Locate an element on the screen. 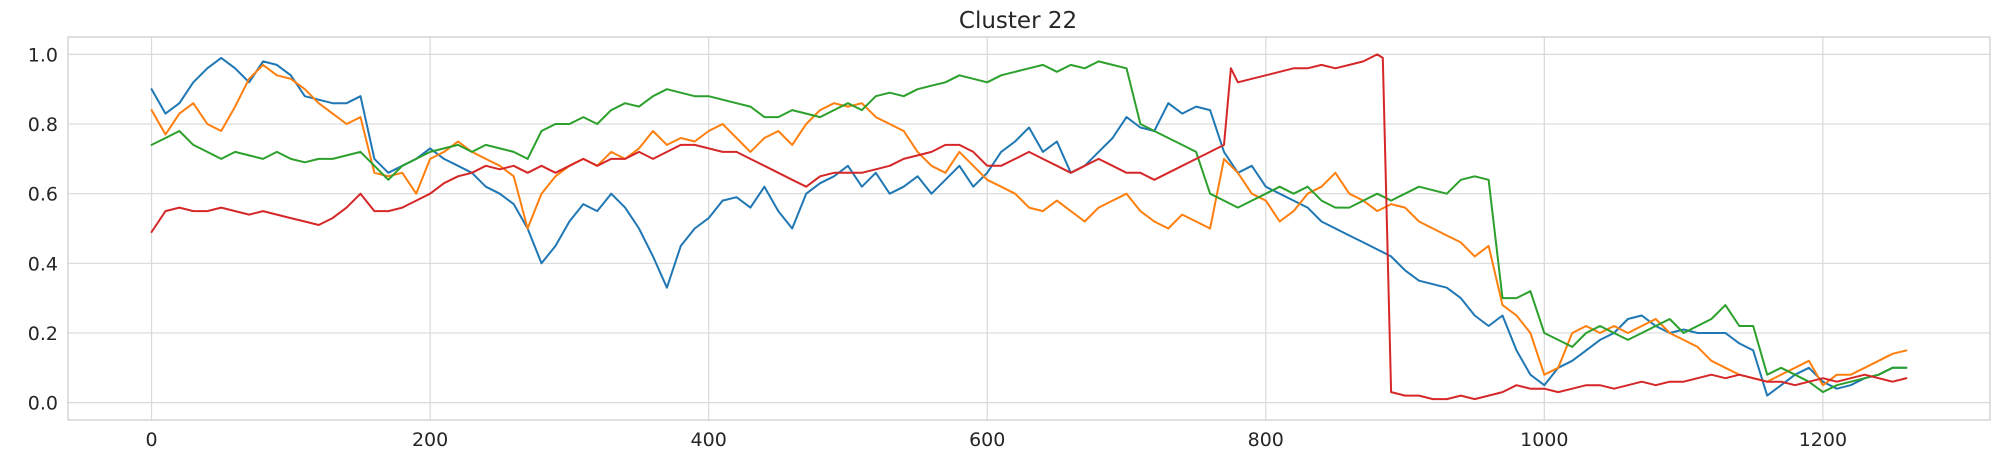 The image size is (1998, 460). y-tick-labels: 0.0 0.2 0.4 0.6 0.8 1.0 is located at coordinates (43, 229).